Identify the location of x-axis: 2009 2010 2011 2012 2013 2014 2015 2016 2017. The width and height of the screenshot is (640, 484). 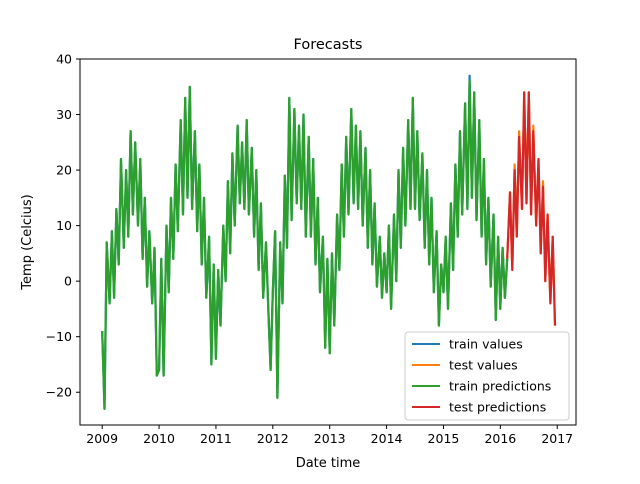
(329, 435).